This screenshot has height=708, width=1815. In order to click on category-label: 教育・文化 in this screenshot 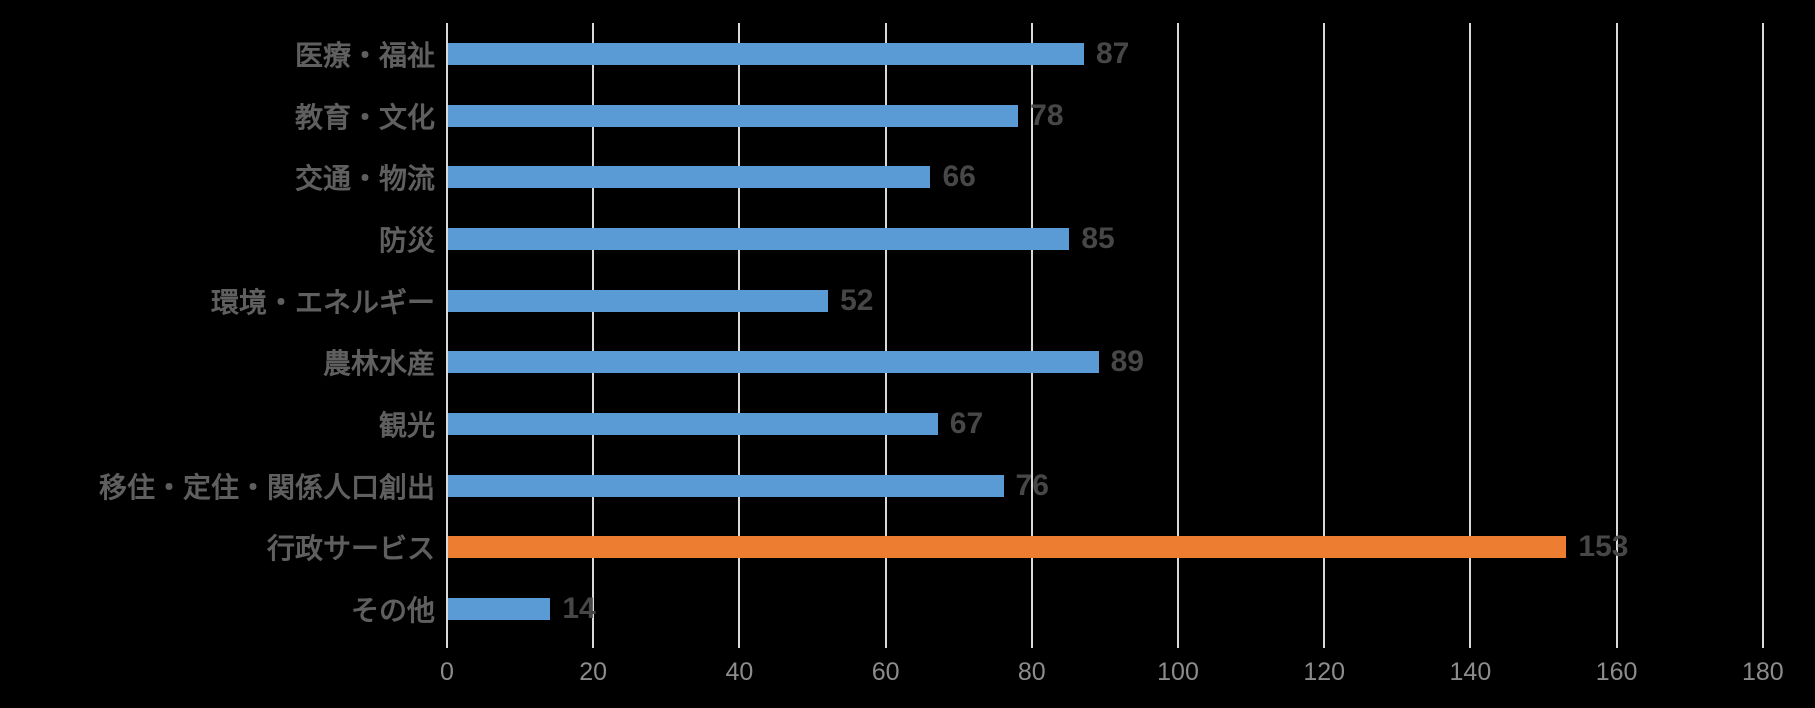, I will do `click(364, 117)`.